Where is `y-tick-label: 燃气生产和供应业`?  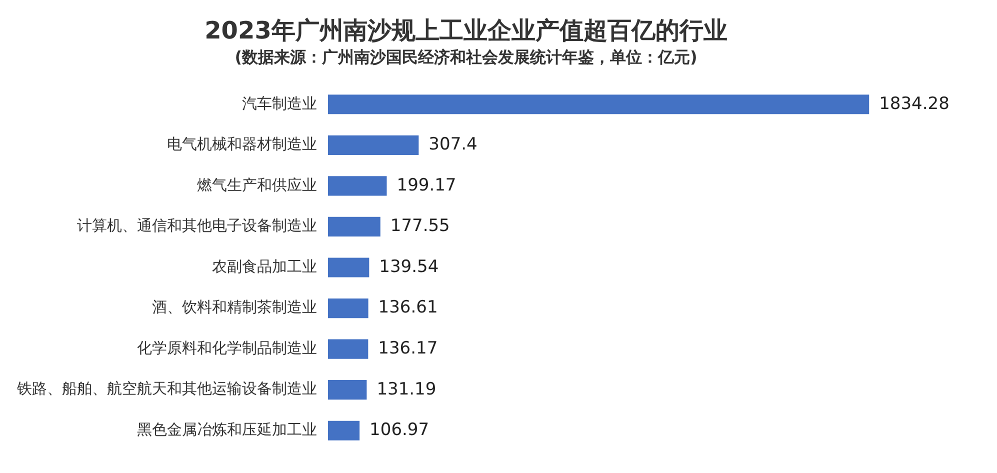 y-tick-label: 燃气生产和供应业 is located at coordinates (257, 185).